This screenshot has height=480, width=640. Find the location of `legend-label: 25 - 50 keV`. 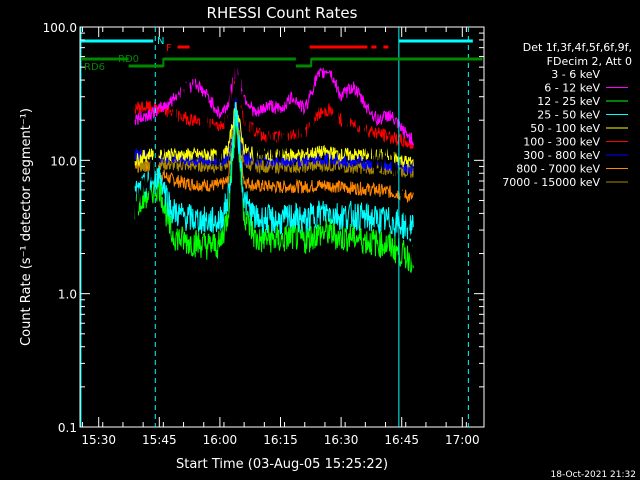

legend-label: 25 - 50 keV is located at coordinates (568, 115).